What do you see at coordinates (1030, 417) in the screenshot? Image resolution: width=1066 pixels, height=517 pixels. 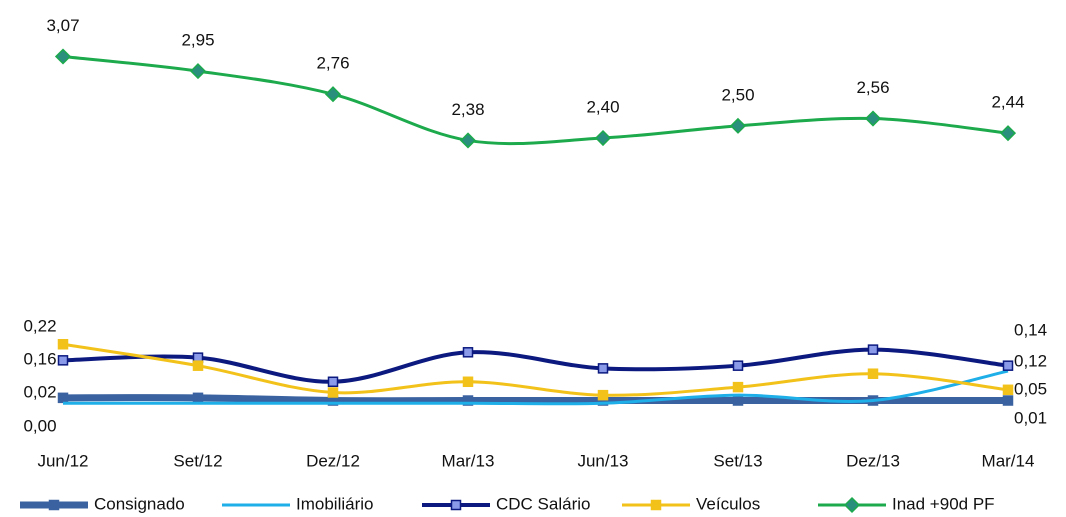 I see `data-label: 0,01` at bounding box center [1030, 417].